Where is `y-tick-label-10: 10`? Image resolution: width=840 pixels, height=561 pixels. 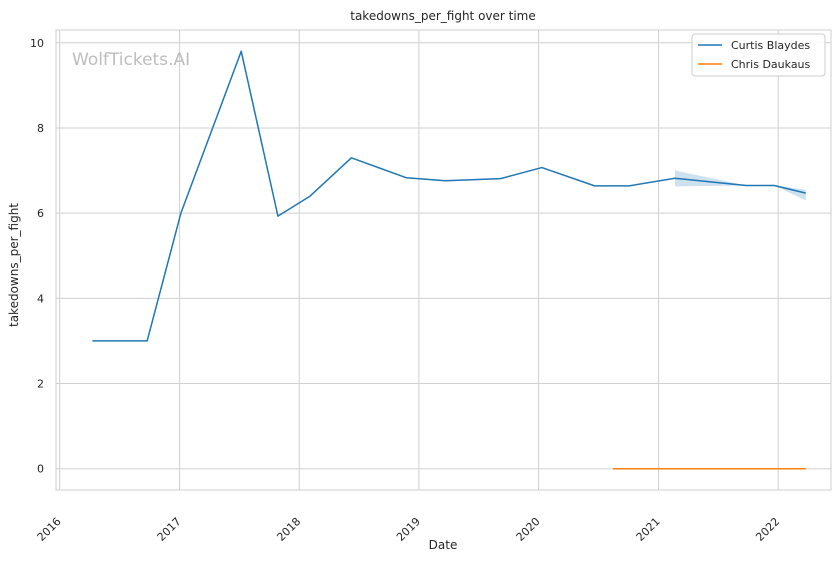
y-tick-label-10: 10 is located at coordinates (37, 43).